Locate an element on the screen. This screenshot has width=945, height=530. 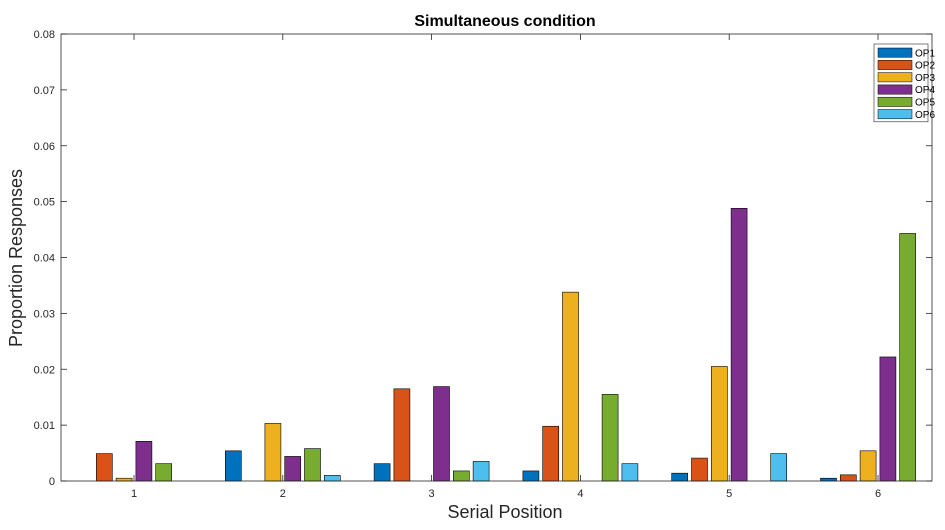
y-tick-label: 0.08 is located at coordinates (44, 35).